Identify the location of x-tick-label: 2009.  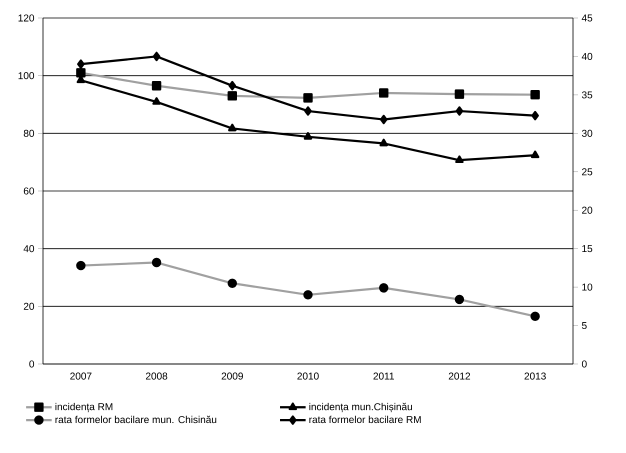
(232, 376).